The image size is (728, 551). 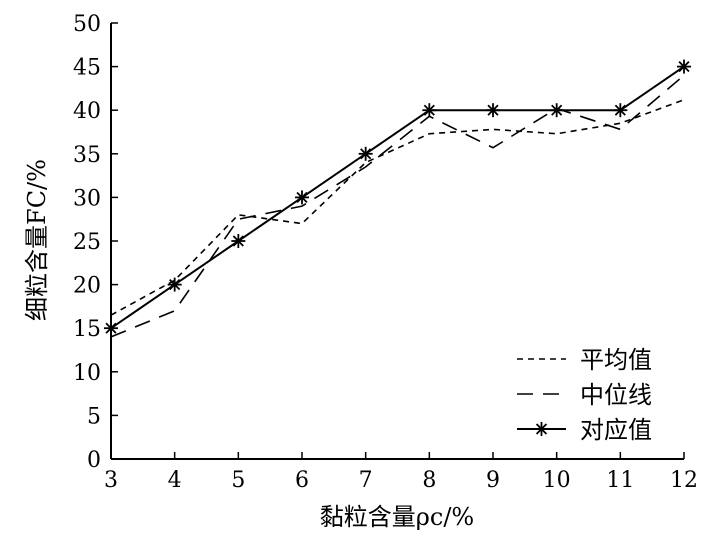 What do you see at coordinates (429, 480) in the screenshot?
I see `x-tick-label: 8` at bounding box center [429, 480].